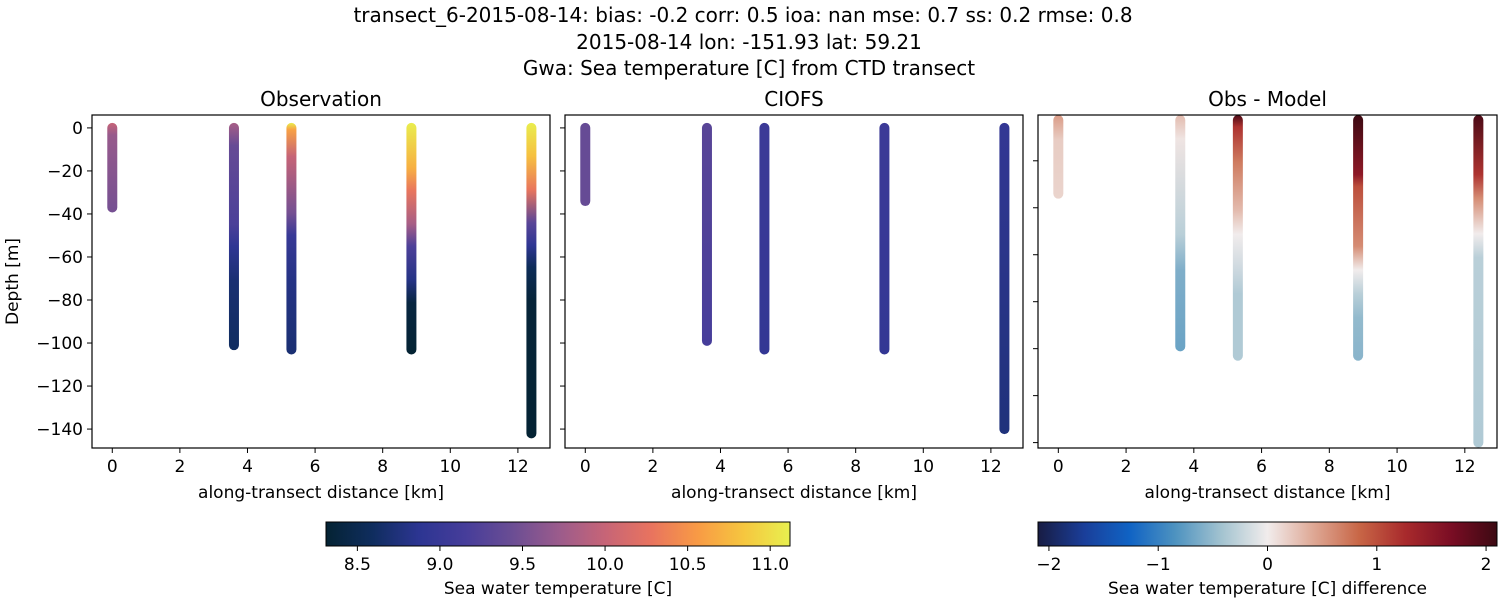 The width and height of the screenshot is (1500, 605). Describe the element at coordinates (605, 565) in the screenshot. I see `colorbar-tick-label: 10.0` at that location.